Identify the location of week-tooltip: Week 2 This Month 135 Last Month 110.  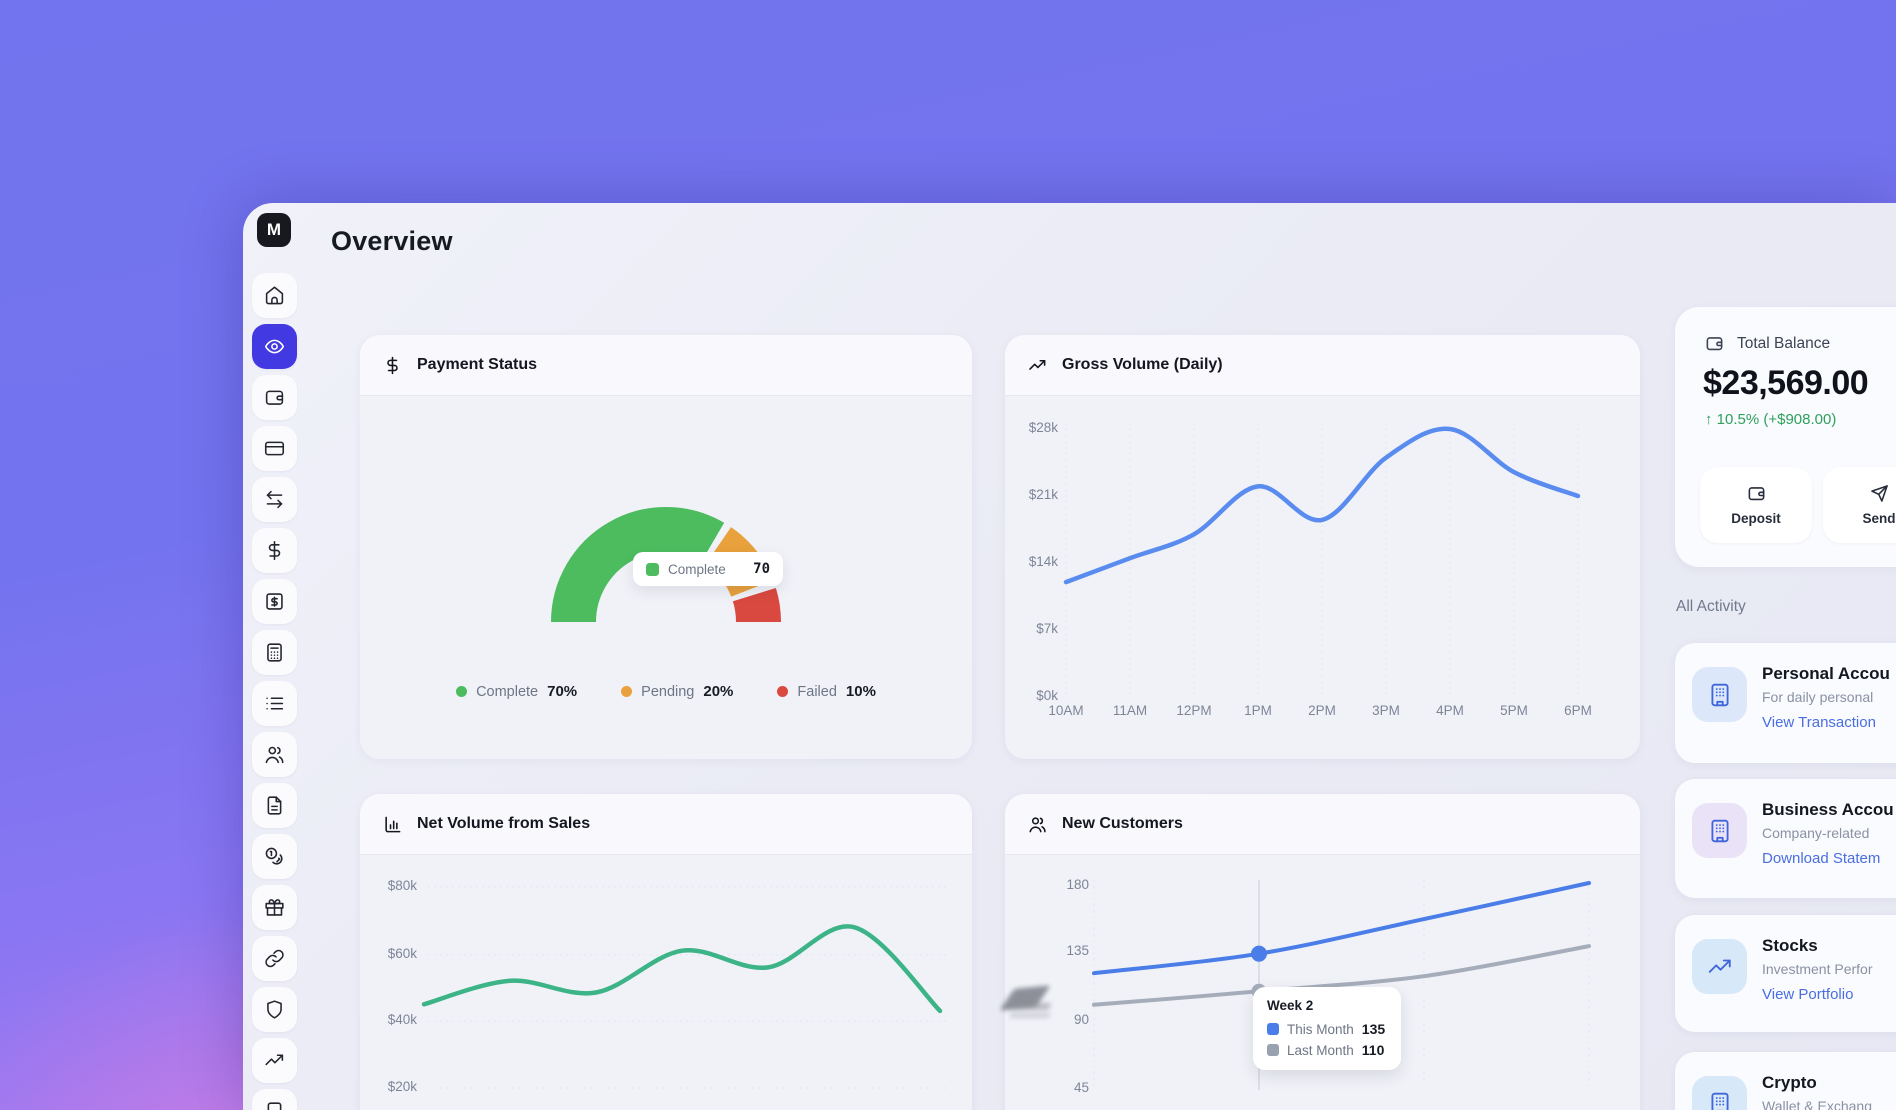
(1327, 1028).